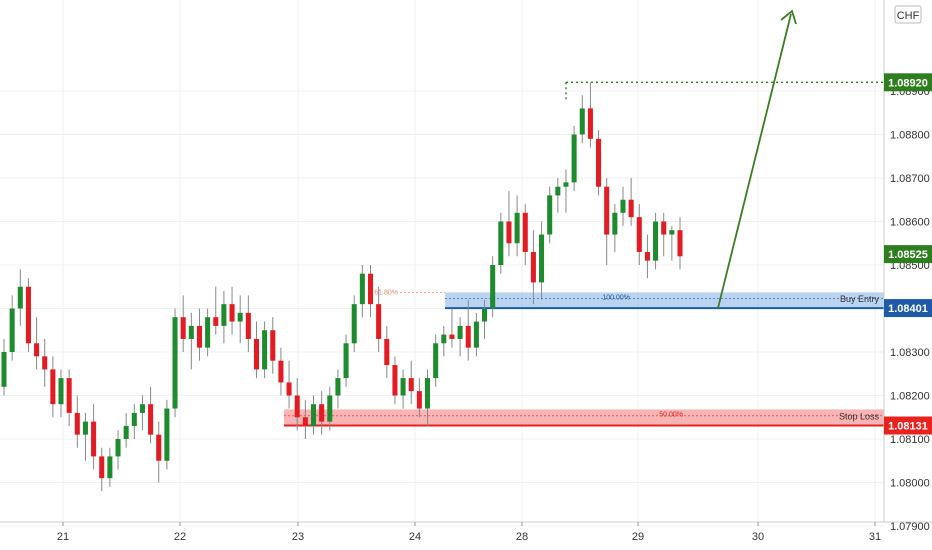 The image size is (932, 550). I want to click on x-axis: 21 22 23 24 28 29 30 31, so click(469, 532).